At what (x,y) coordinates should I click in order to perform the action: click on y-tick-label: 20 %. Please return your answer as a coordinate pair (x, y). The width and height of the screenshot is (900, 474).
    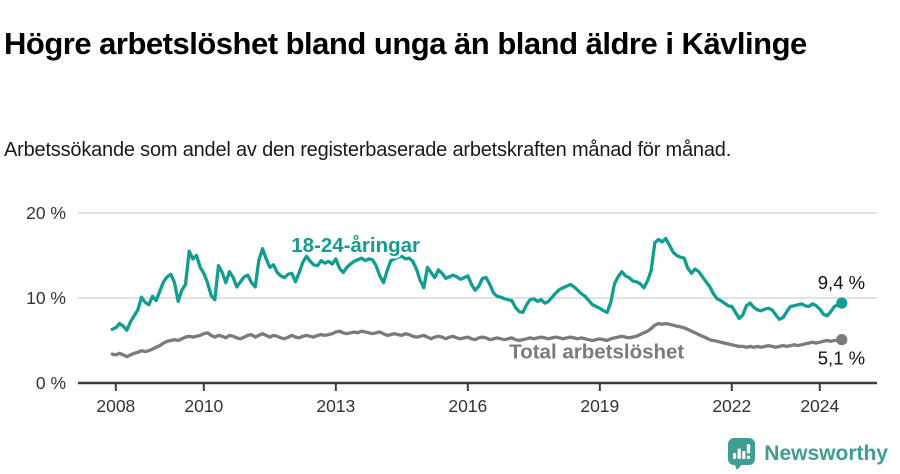
    Looking at the image, I should click on (46, 213).